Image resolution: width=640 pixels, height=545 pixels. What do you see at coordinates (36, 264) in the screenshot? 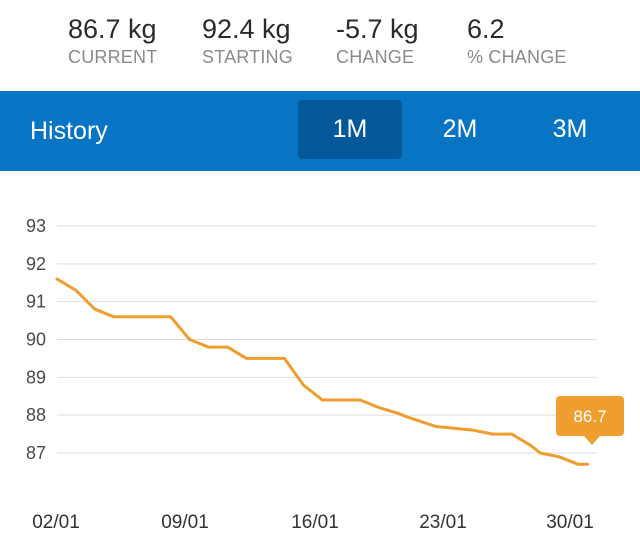
I see `y-tick-label: 92` at bounding box center [36, 264].